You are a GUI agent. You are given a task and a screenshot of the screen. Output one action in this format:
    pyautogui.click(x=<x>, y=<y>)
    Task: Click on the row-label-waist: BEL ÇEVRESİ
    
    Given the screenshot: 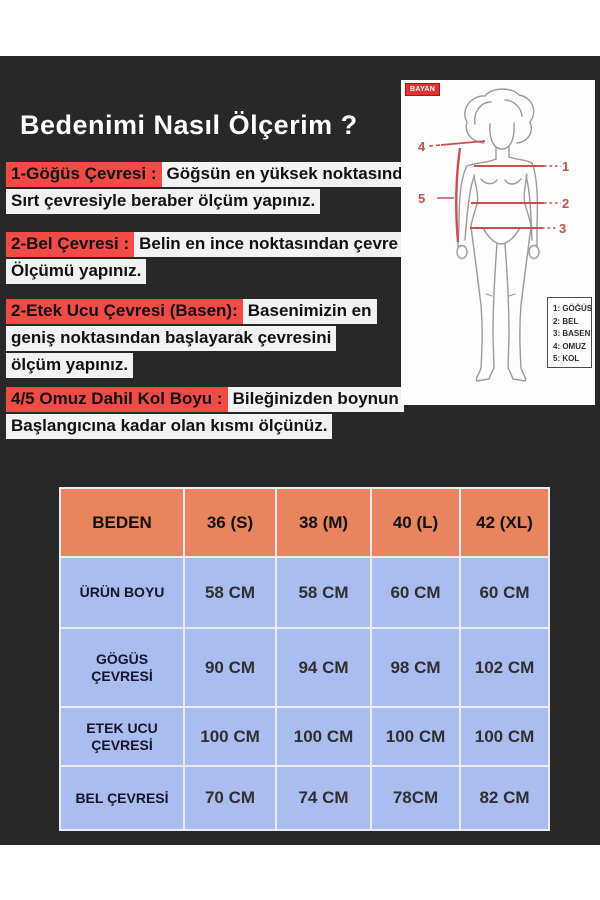 What is the action you would take?
    pyautogui.click(x=122, y=798)
    